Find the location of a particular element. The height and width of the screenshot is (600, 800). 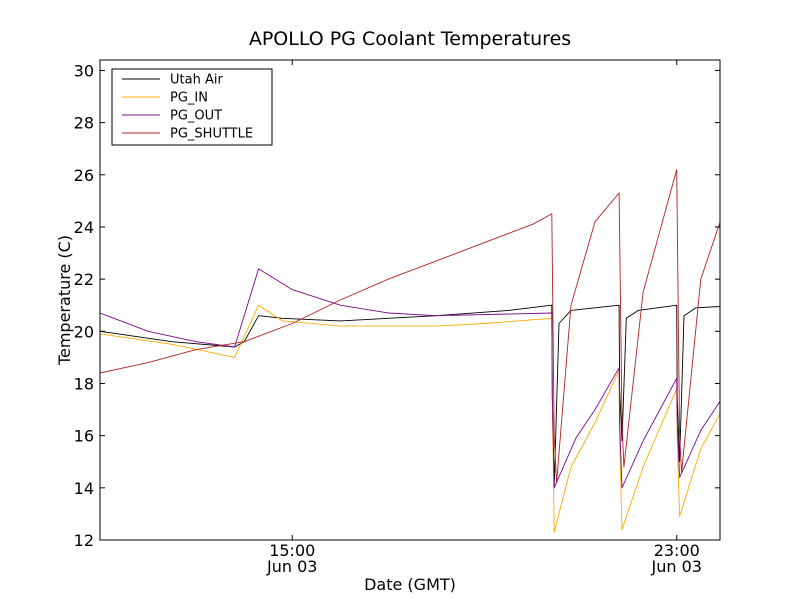

y-axis-label: Temperature (C) is located at coordinates (64, 300).